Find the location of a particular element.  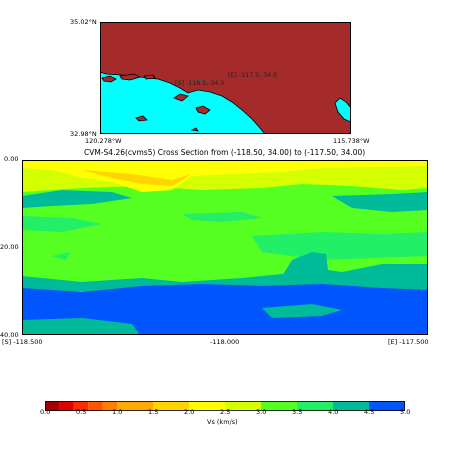

colorbar-svg is located at coordinates (225, 406).